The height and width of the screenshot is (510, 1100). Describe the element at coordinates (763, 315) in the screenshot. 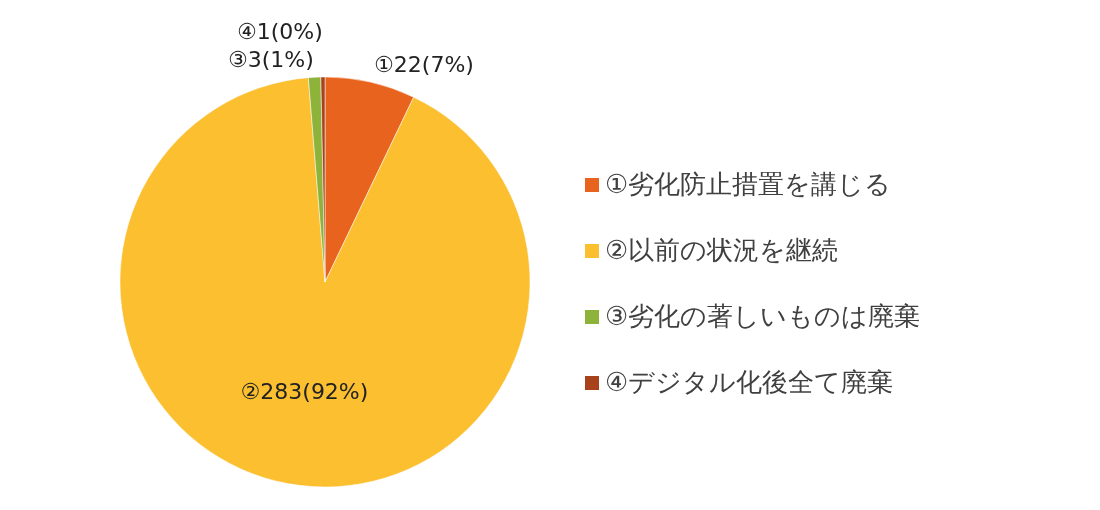

I see `legend-label: ③劣化の著しいものは廃棄` at that location.